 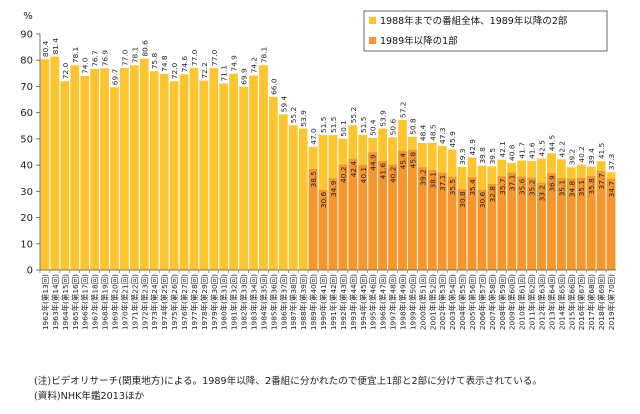 What do you see at coordinates (224, 302) in the screenshot?
I see `x-tick-label-wrap: 1980年(第31回)` at bounding box center [224, 302].